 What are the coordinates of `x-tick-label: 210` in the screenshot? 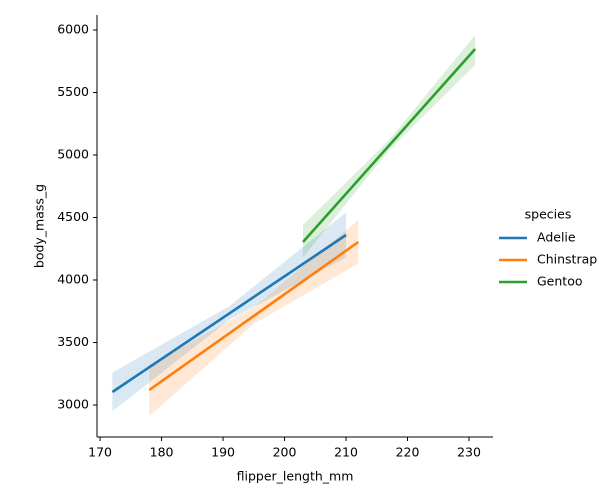 It's located at (346, 452).